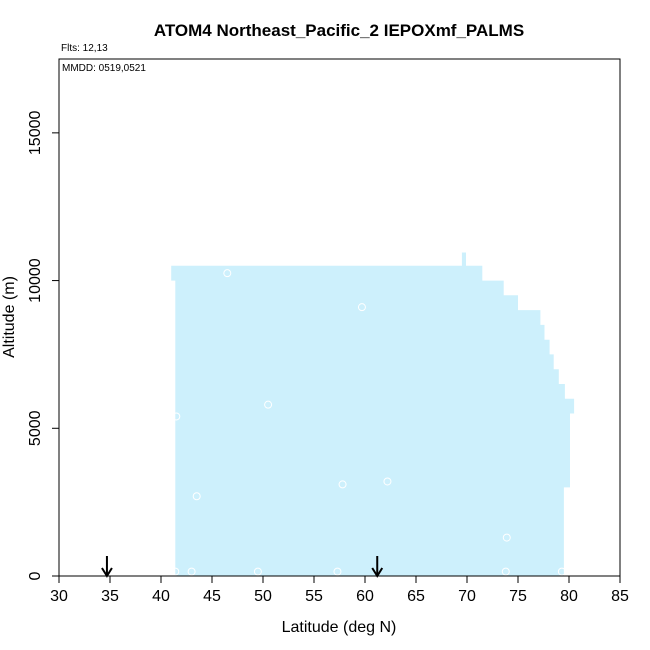 The height and width of the screenshot is (650, 650). Describe the element at coordinates (161, 596) in the screenshot. I see `x-tick-label: 40` at that location.